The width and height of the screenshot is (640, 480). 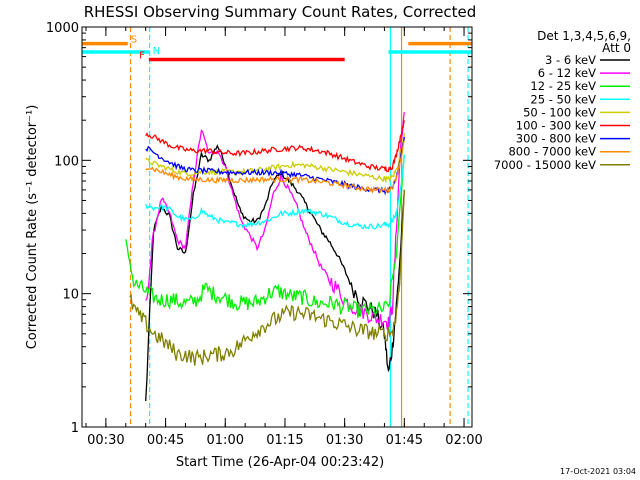 I want to click on legend-label: 25 - 50 keV, so click(x=563, y=99).